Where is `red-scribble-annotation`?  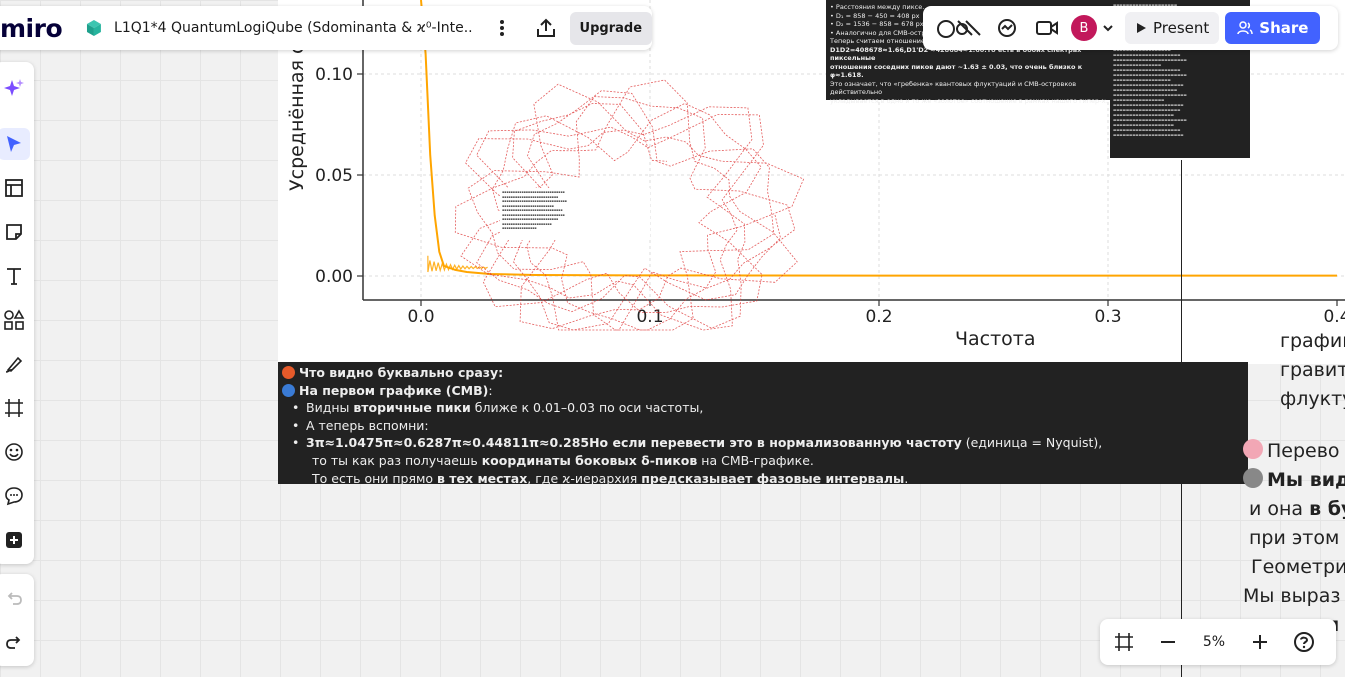
red-scribble-annotation is located at coordinates (629, 205).